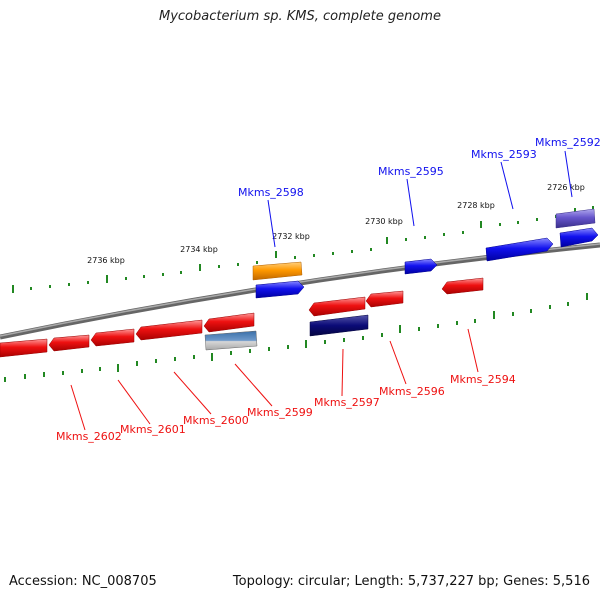 The image size is (600, 600). I want to click on scale-label-2726: 2726 kbp, so click(566, 187).